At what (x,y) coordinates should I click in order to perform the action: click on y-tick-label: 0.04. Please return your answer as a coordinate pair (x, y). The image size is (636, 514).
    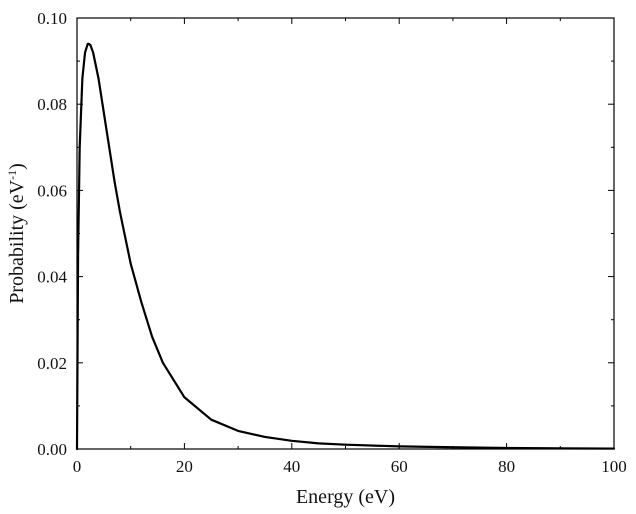
    Looking at the image, I should click on (52, 277).